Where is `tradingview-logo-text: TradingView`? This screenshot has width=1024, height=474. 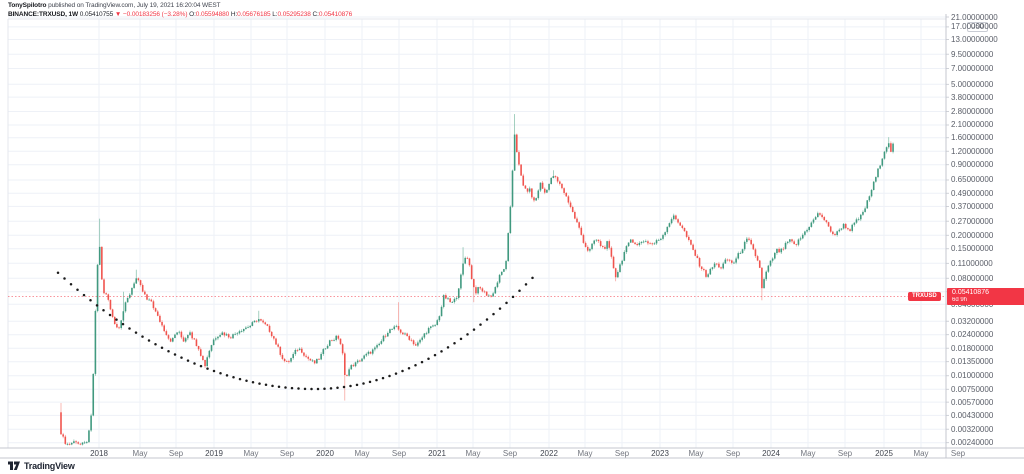
tradingview-logo-text: TradingView is located at coordinates (49, 465).